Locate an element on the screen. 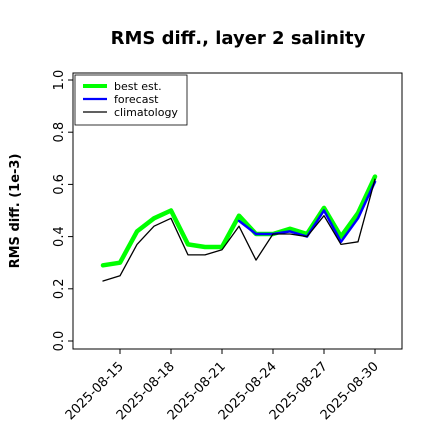  legend-label-best-est: best est. is located at coordinates (138, 86).